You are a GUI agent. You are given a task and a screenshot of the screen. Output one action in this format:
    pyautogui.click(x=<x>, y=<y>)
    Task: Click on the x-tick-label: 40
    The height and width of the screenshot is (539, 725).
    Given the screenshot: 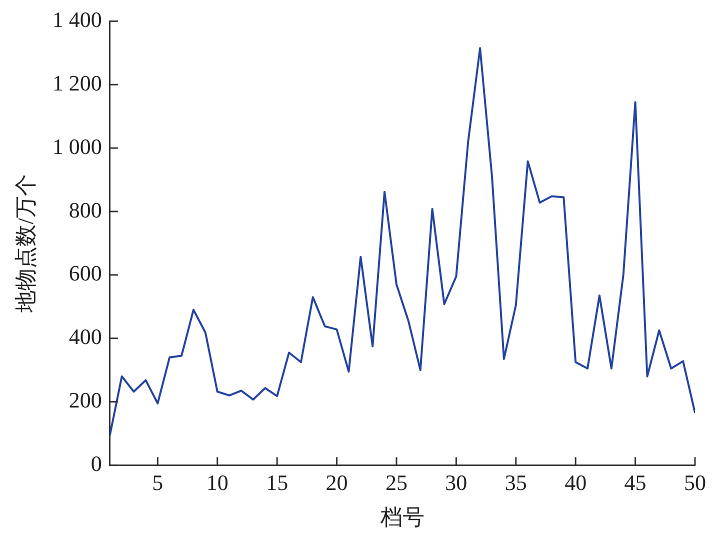 What is the action you would take?
    pyautogui.click(x=575, y=483)
    